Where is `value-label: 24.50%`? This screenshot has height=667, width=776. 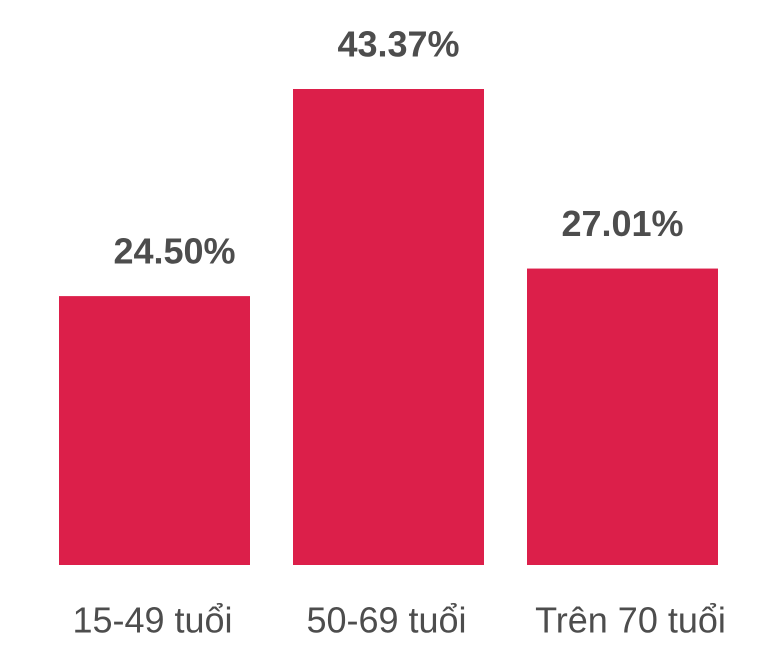
value-label: 24.50% is located at coordinates (174, 251).